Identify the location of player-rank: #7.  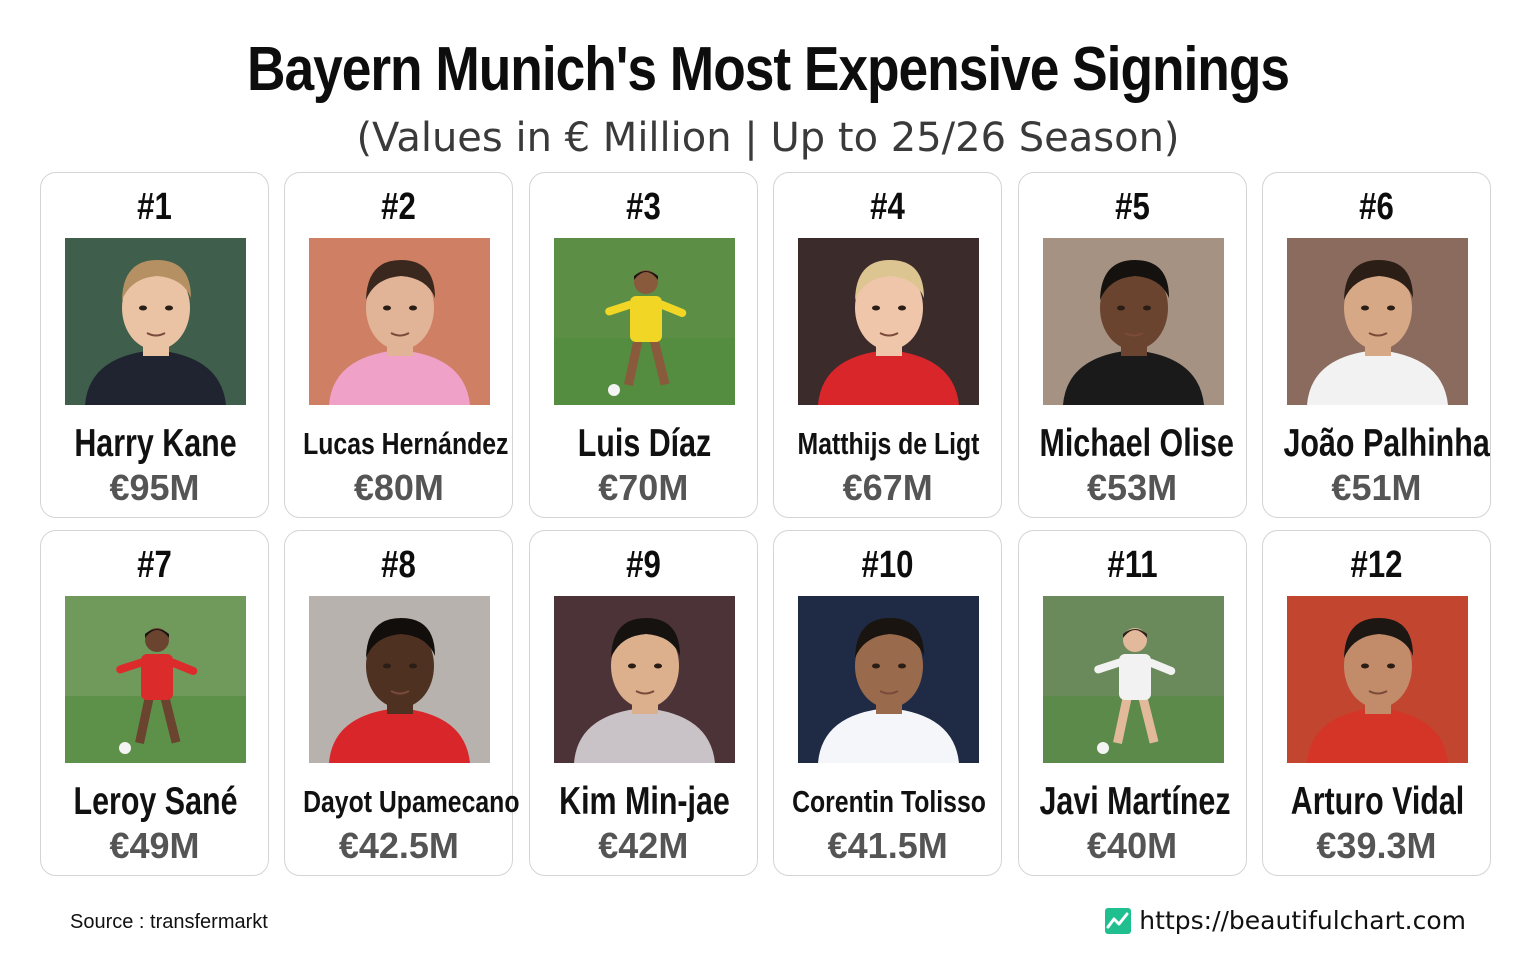
(154, 565).